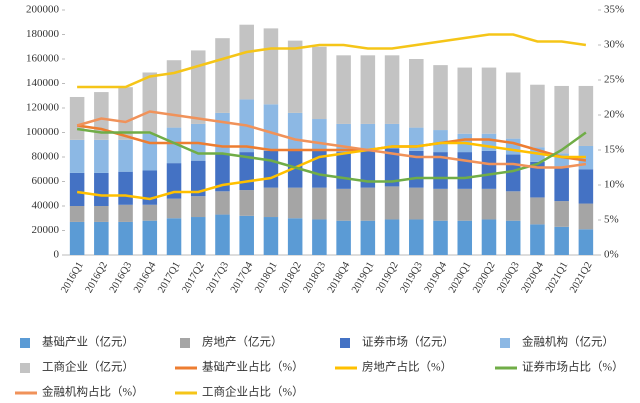 This screenshot has width=640, height=403. What do you see at coordinates (242, 342) in the screenshot?
I see `legend-label: 房地产（亿元）` at bounding box center [242, 342].